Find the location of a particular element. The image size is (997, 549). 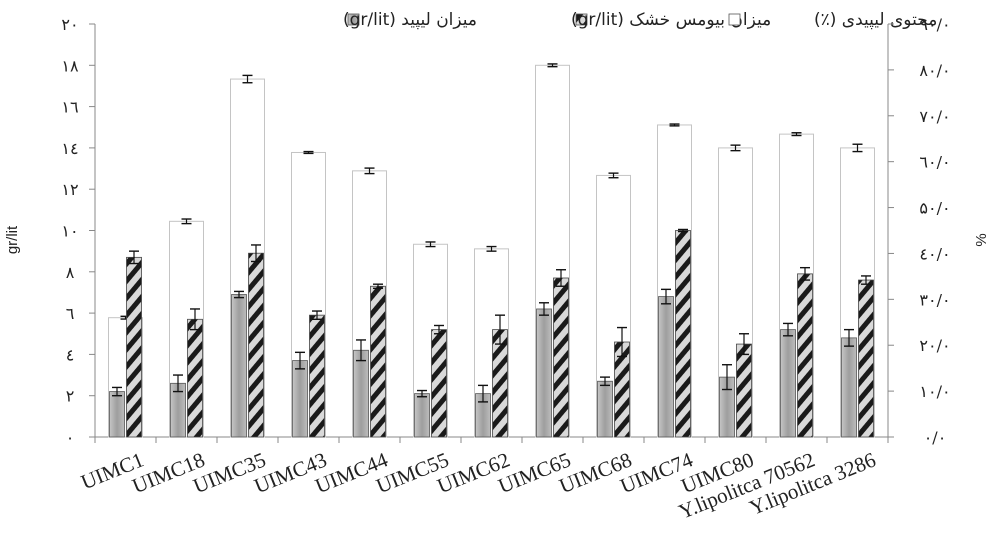

left-tick-label: ۱۸ is located at coordinates (70, 65).